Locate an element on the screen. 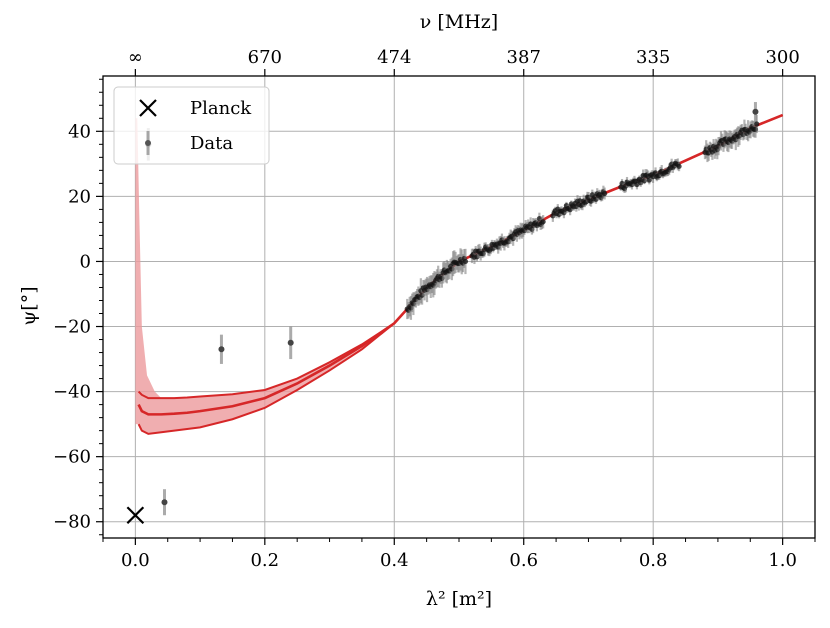 This screenshot has width=830, height=628. y-axis-title: ψ[°] is located at coordinates (29, 305).